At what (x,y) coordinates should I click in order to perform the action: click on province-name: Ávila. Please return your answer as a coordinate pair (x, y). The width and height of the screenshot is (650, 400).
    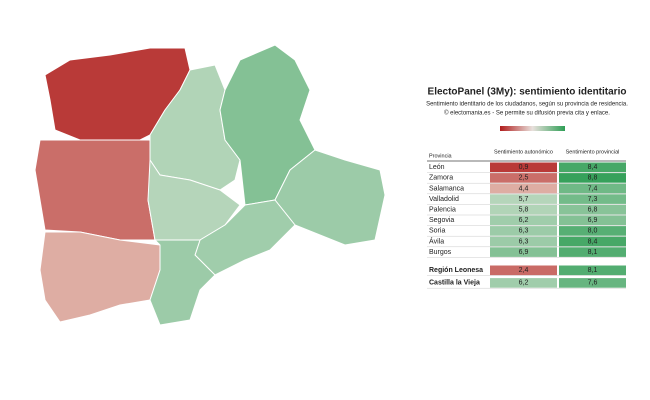
    Looking at the image, I should click on (436, 240).